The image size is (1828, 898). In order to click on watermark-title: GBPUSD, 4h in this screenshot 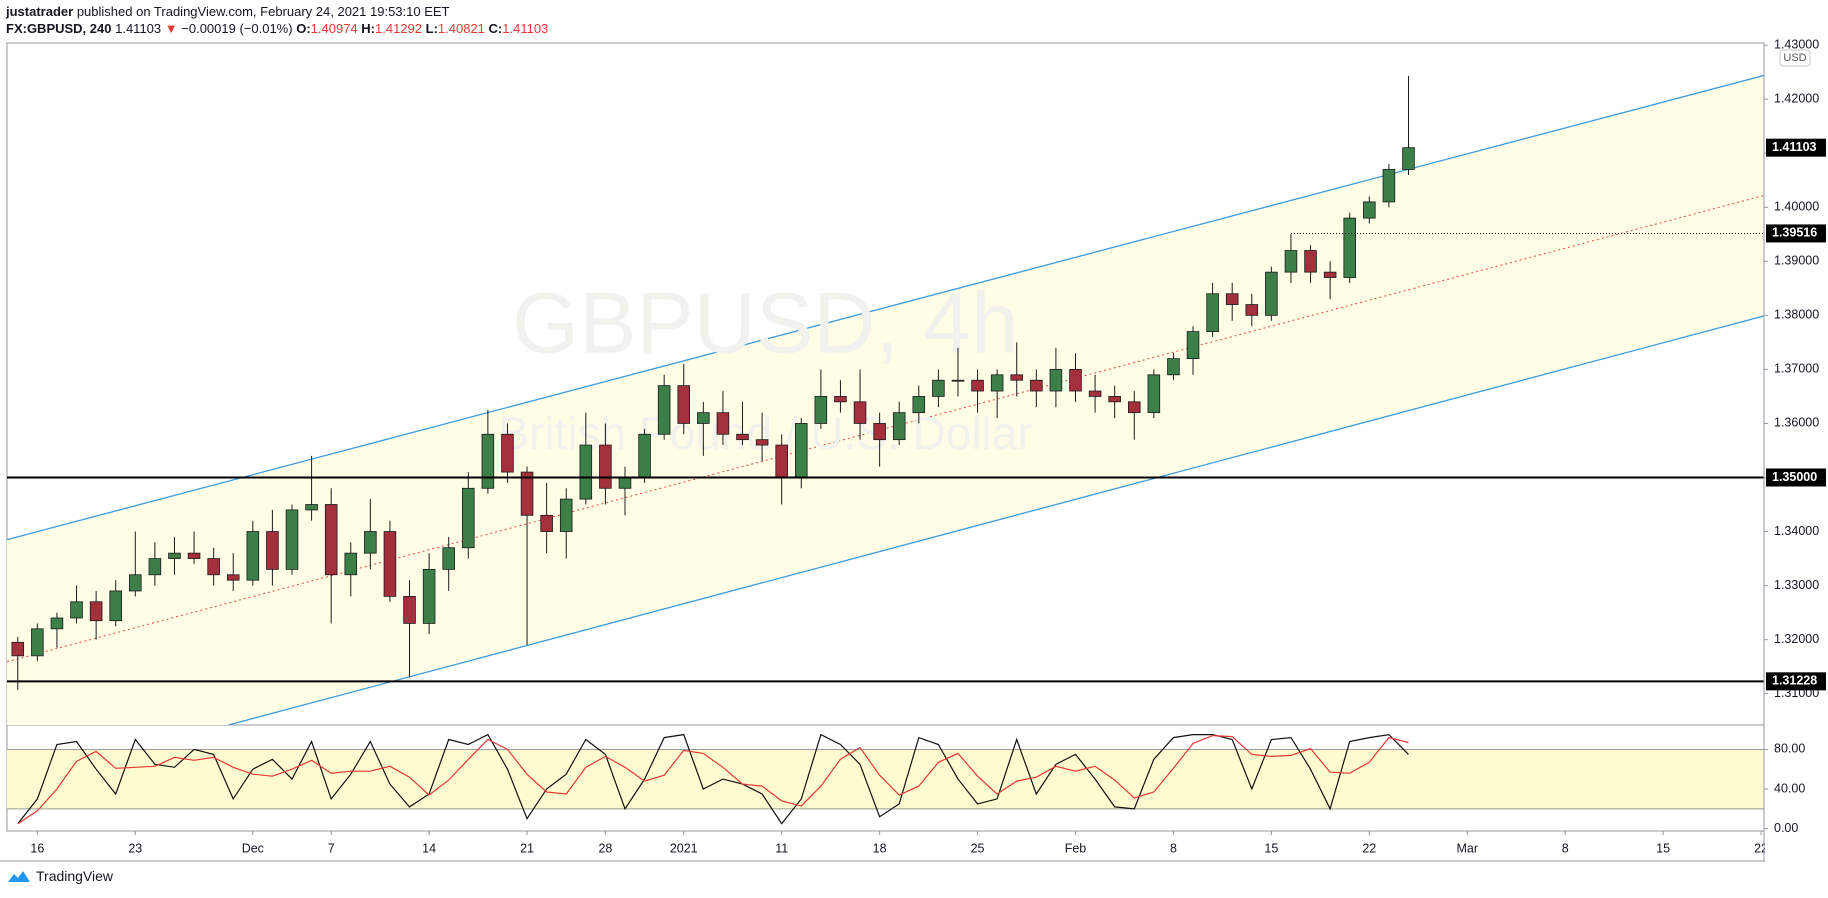, I will do `click(765, 324)`.